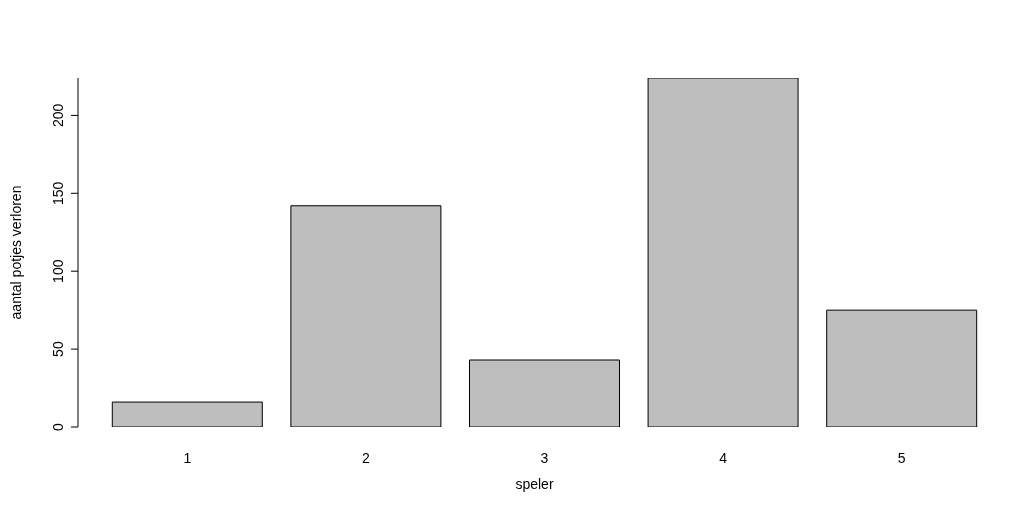 The image size is (1031, 529). Describe the element at coordinates (187, 457) in the screenshot. I see `x-tick-label: 1` at that location.